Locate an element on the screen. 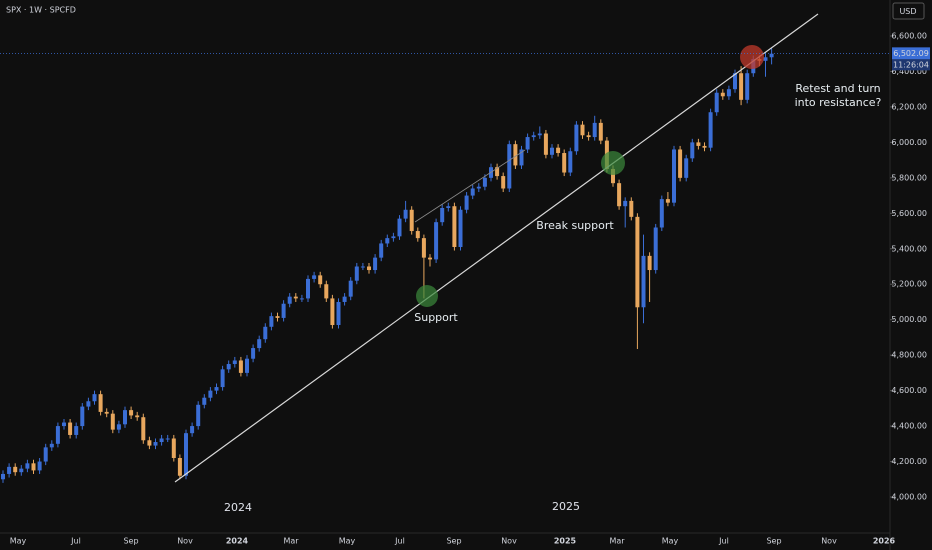 The height and width of the screenshot is (550, 932). y-tick-label: 4,200.00 is located at coordinates (909, 461).